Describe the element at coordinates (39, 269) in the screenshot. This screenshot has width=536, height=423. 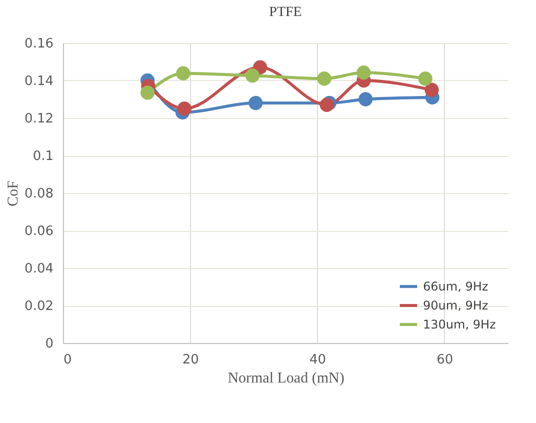
I see `y-tick-label: 0.04` at that location.